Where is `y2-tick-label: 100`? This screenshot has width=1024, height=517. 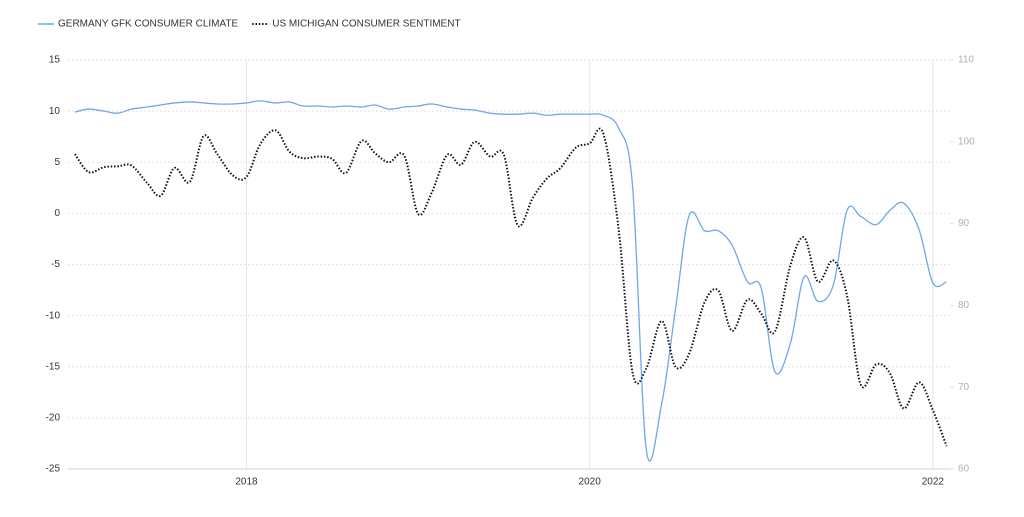
y2-tick-label: 100 is located at coordinates (966, 141).